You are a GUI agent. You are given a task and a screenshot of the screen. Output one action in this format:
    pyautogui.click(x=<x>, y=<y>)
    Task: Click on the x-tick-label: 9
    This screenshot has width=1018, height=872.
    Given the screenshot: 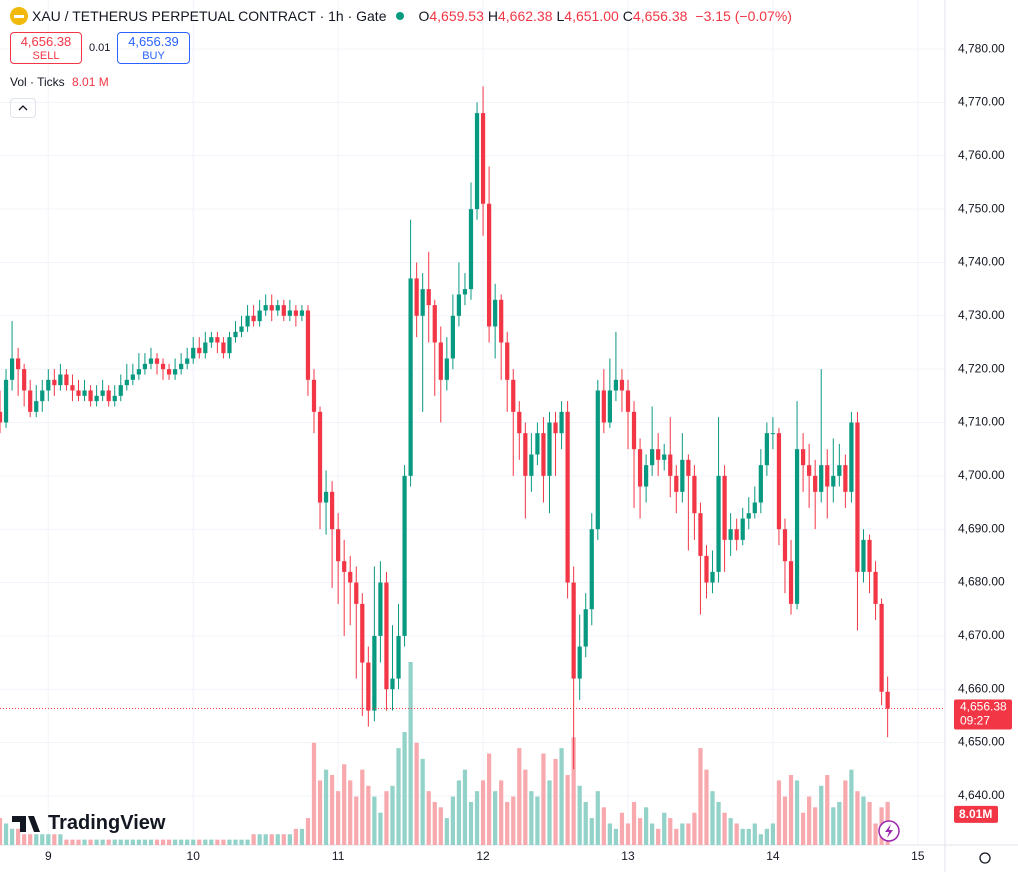 What is the action you would take?
    pyautogui.click(x=48, y=856)
    